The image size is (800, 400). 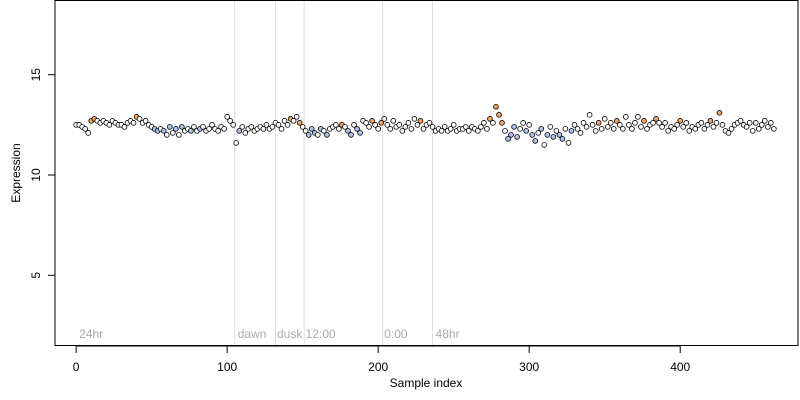 I want to click on group-label: dawn, so click(x=252, y=334).